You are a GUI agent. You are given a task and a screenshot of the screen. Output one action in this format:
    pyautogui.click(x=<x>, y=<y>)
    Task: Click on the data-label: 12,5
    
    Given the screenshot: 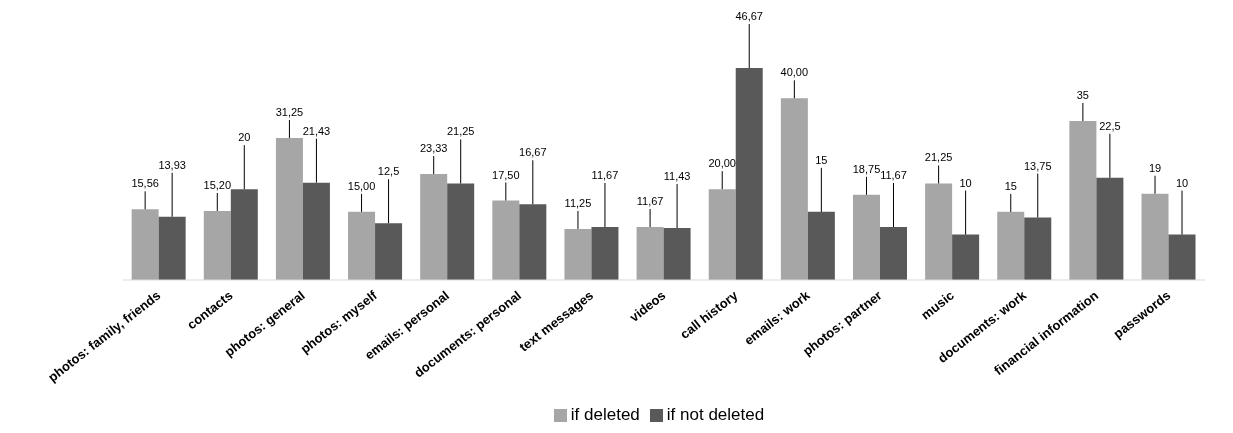 What is the action you would take?
    pyautogui.click(x=388, y=171)
    